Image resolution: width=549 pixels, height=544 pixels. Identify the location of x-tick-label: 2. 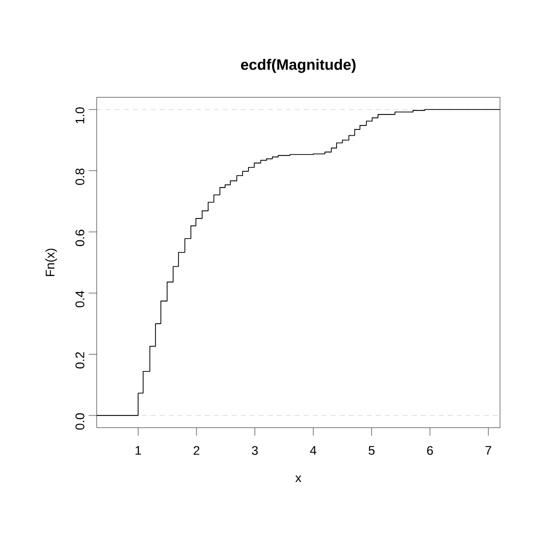
(197, 450).